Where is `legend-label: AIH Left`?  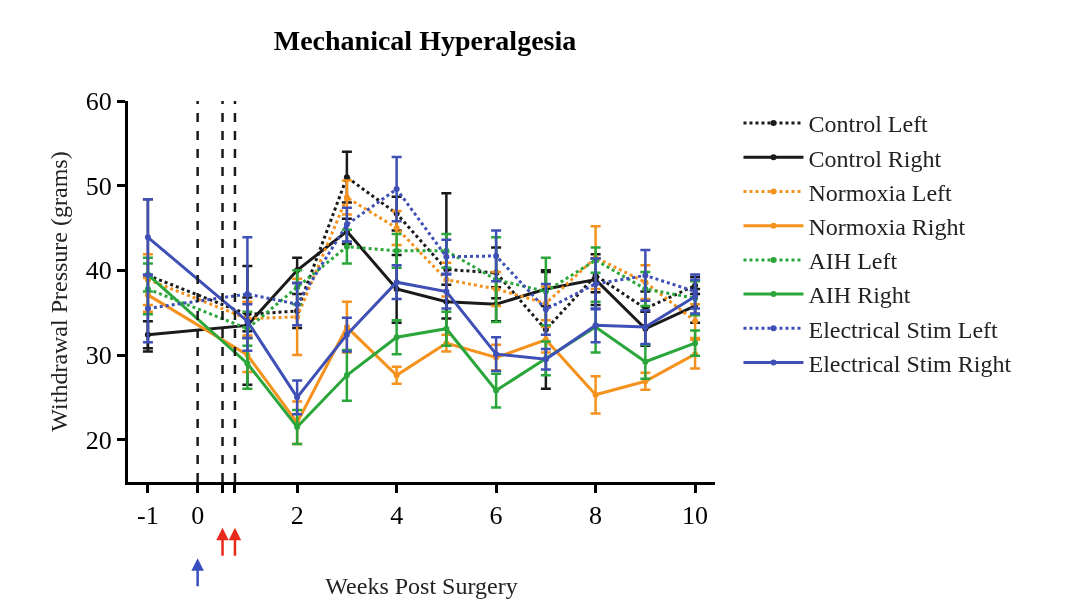 legend-label: AIH Left is located at coordinates (853, 261).